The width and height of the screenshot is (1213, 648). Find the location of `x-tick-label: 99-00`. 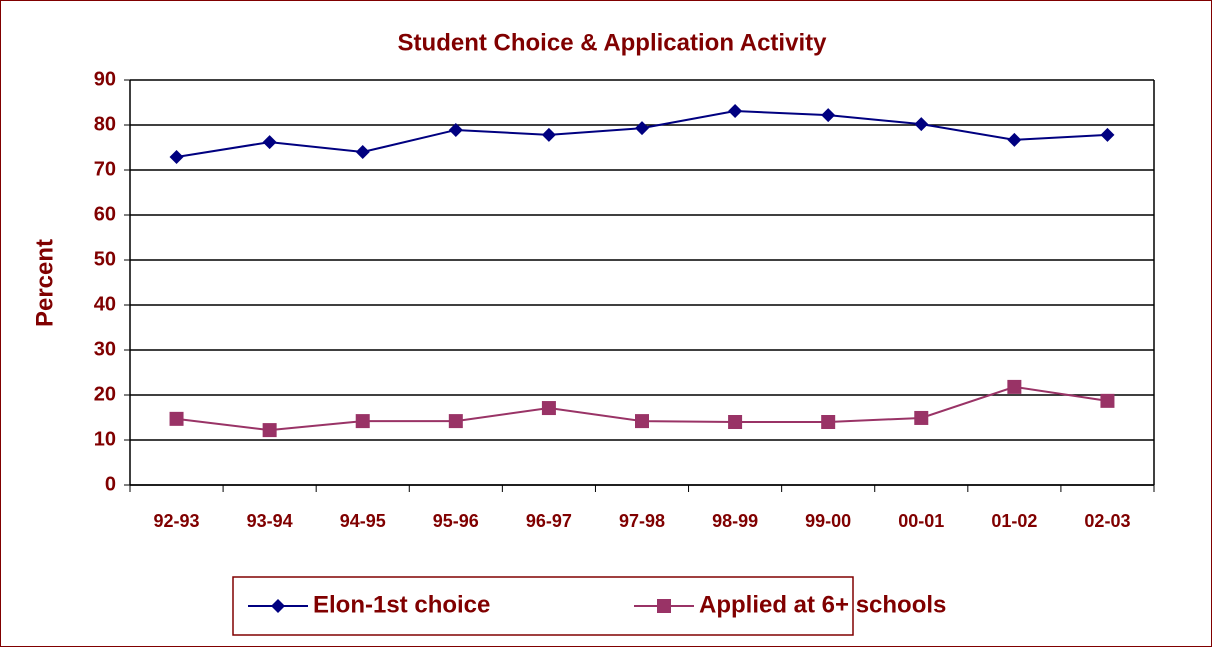

x-tick-label: 99-00 is located at coordinates (828, 521).